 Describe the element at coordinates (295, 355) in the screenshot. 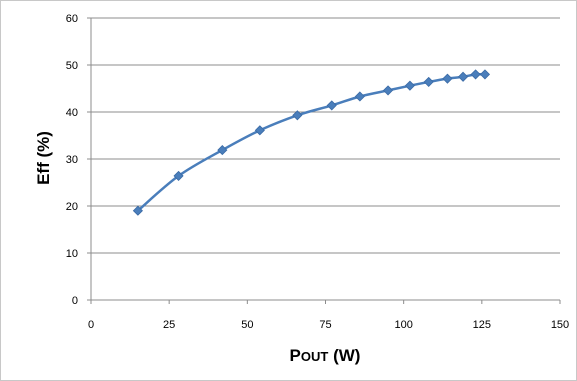

I see `x-axis-title-main: P` at that location.